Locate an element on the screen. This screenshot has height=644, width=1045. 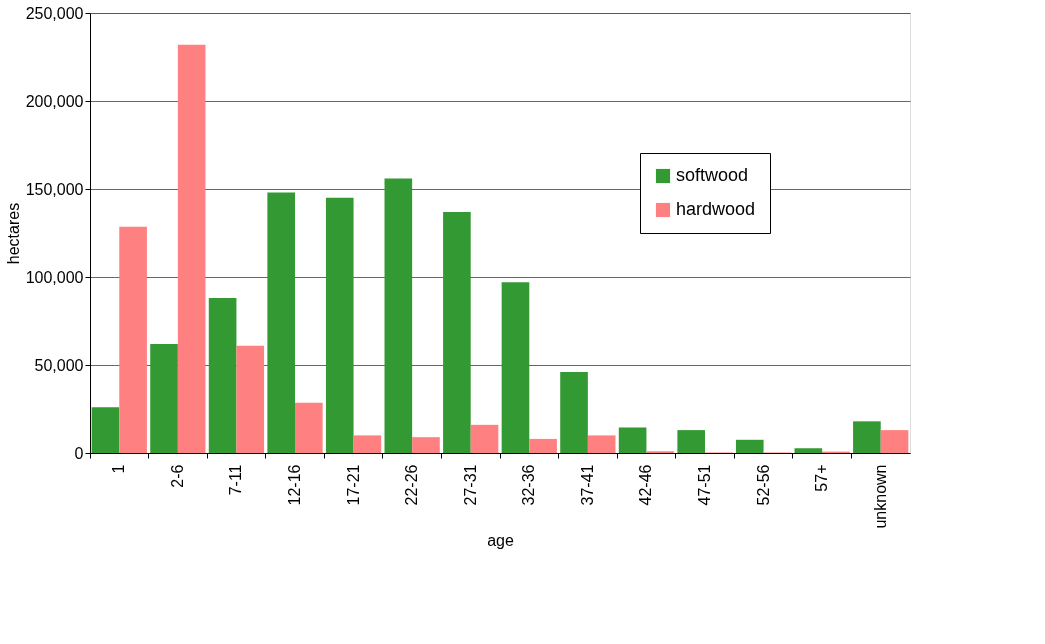
x-tick-label: 32-36 is located at coordinates (529, 485).